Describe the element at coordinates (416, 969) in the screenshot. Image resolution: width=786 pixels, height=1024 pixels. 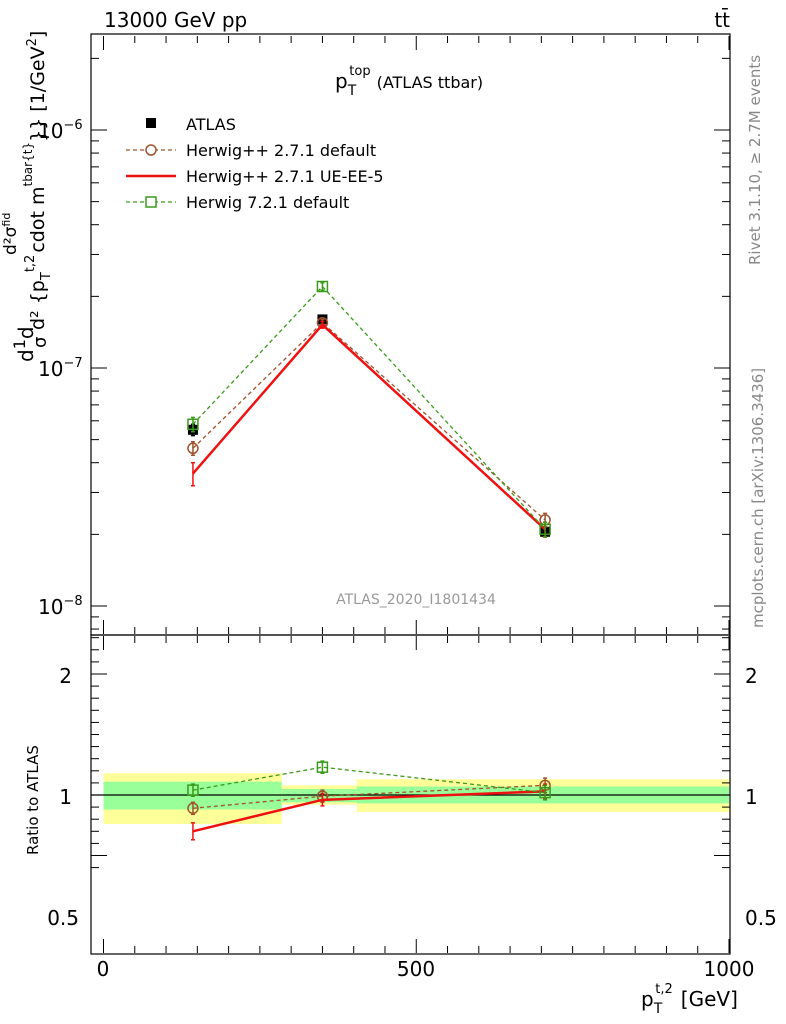
I see `x-tick-label-500: 500` at that location.